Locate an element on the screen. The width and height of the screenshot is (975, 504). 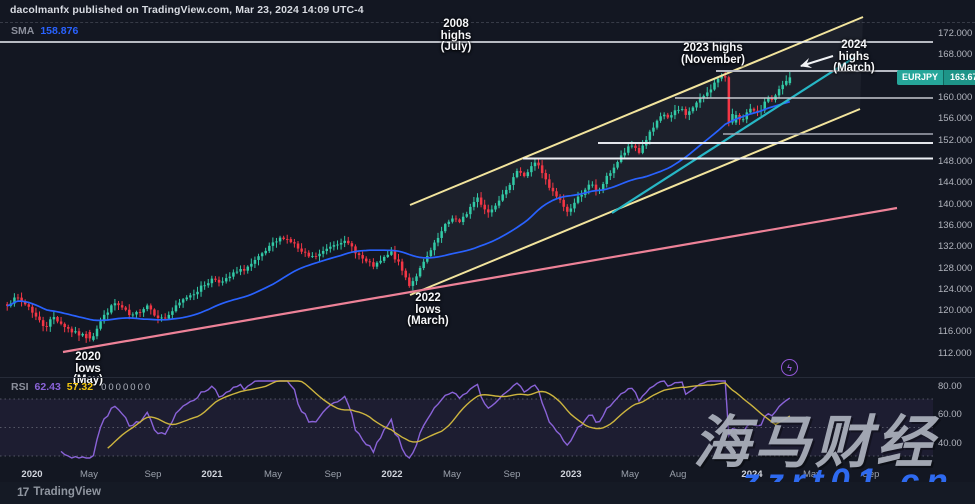
price-axis-label: 148.000 is located at coordinates (955, 161).